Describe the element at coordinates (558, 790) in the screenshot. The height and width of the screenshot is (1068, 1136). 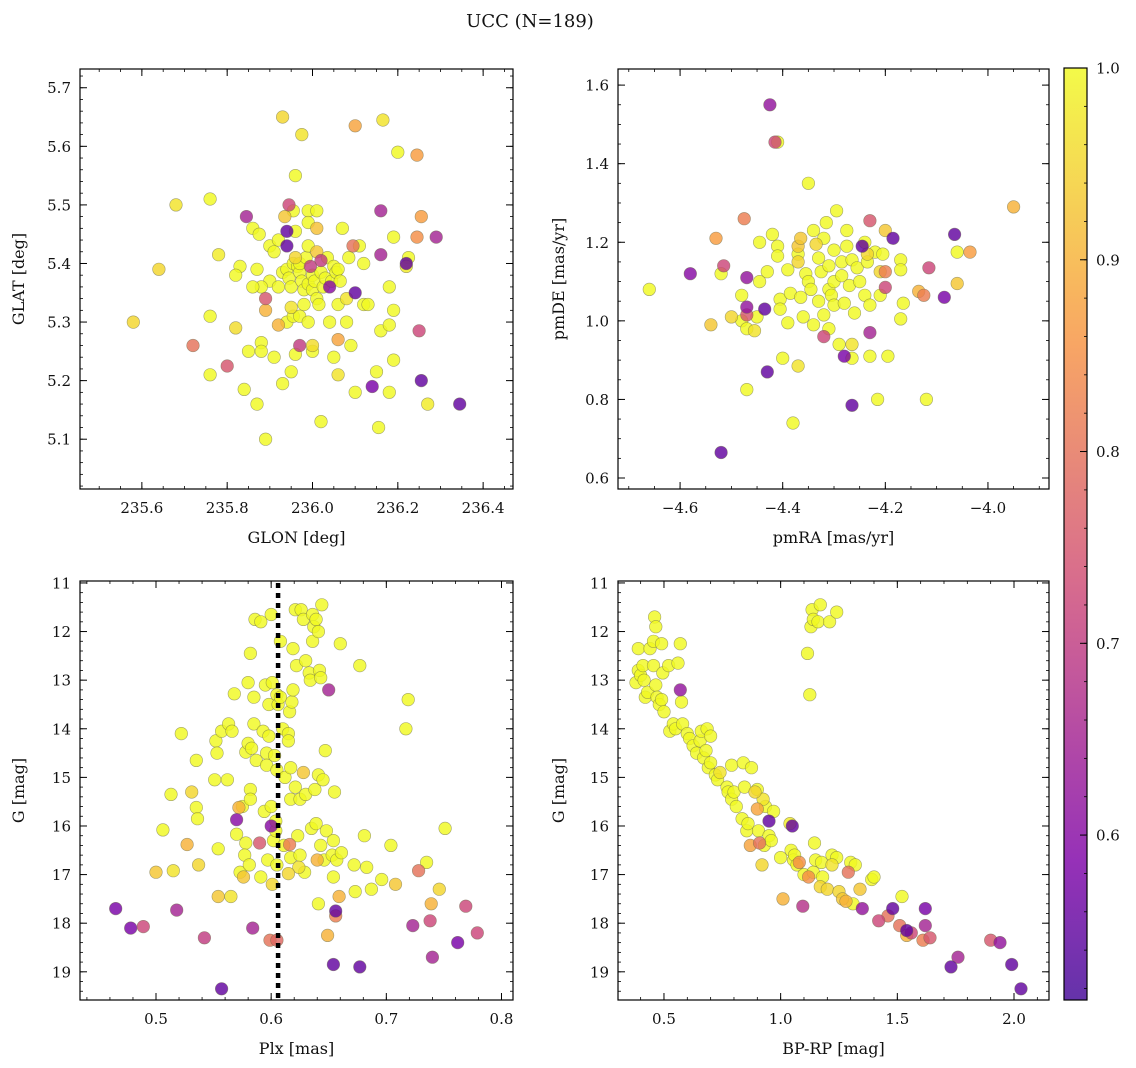
I see `y-axis-label: G [mag]` at that location.